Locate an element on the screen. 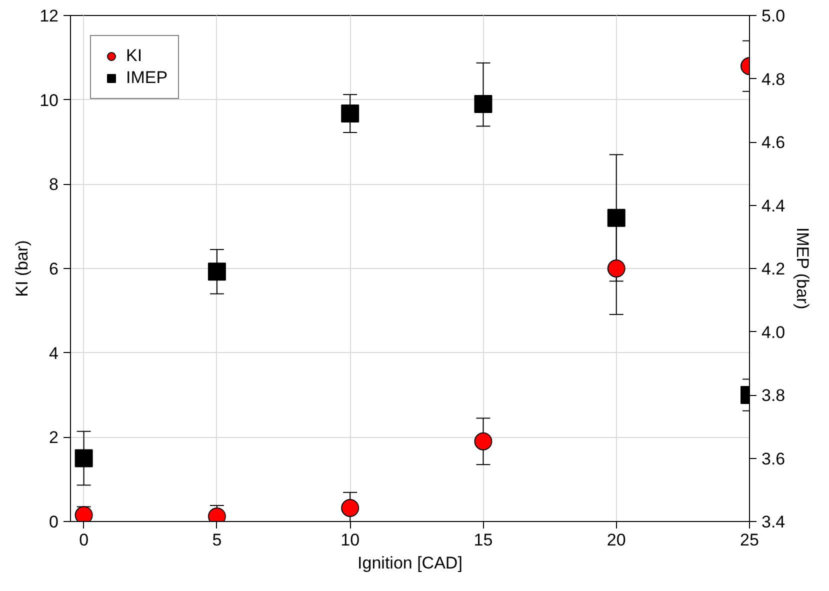 Image resolution: width=829 pixels, height=591 pixels. y-tick-label: 12 is located at coordinates (49, 16).